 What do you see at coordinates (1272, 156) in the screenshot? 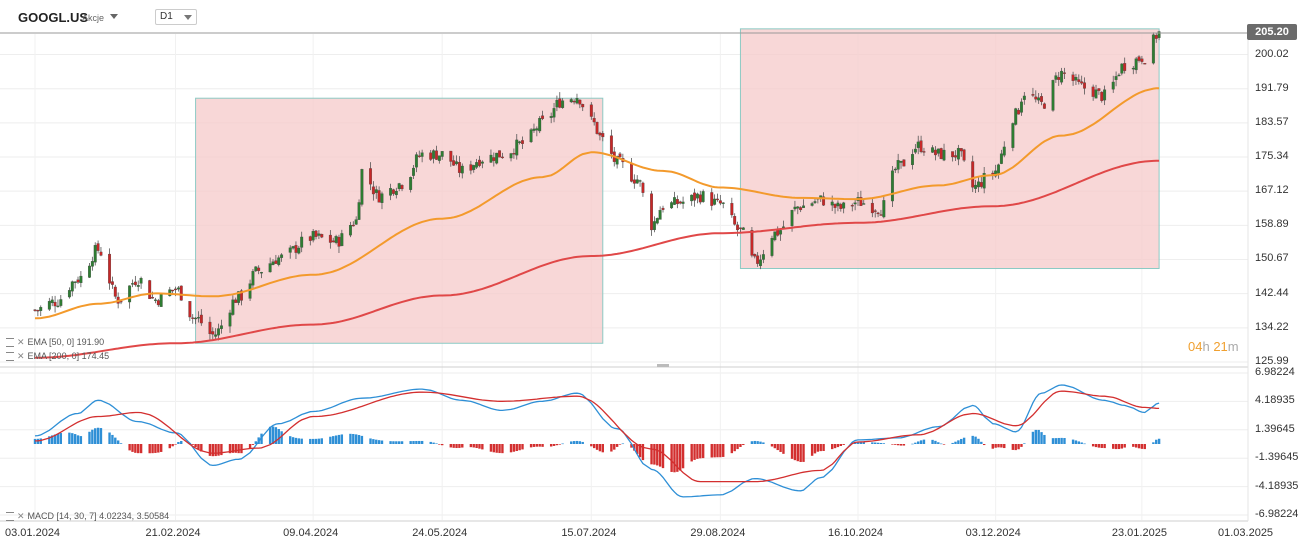
I see `y-tick-label: 175.34` at bounding box center [1272, 156].